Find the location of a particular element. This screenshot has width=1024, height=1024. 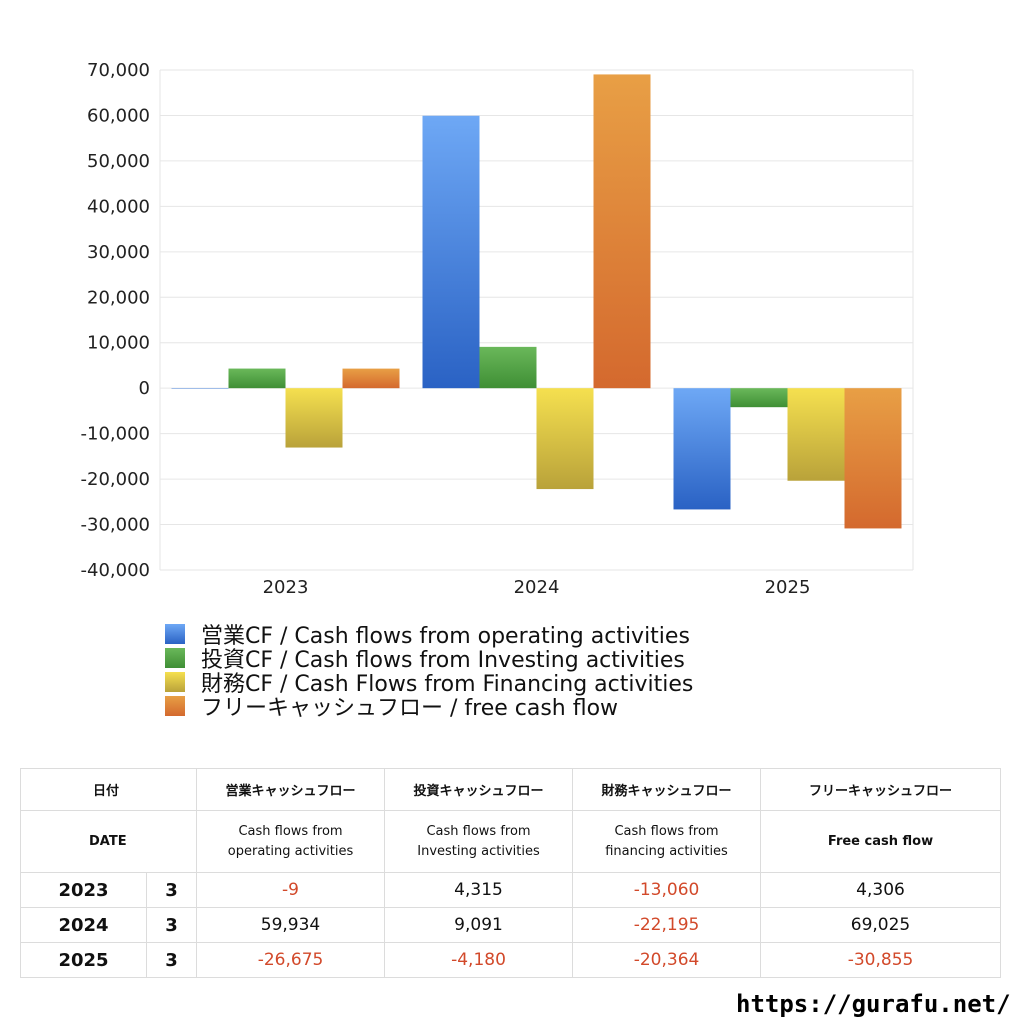

header-free-jp: フリーキャッシュフロー is located at coordinates (881, 789).